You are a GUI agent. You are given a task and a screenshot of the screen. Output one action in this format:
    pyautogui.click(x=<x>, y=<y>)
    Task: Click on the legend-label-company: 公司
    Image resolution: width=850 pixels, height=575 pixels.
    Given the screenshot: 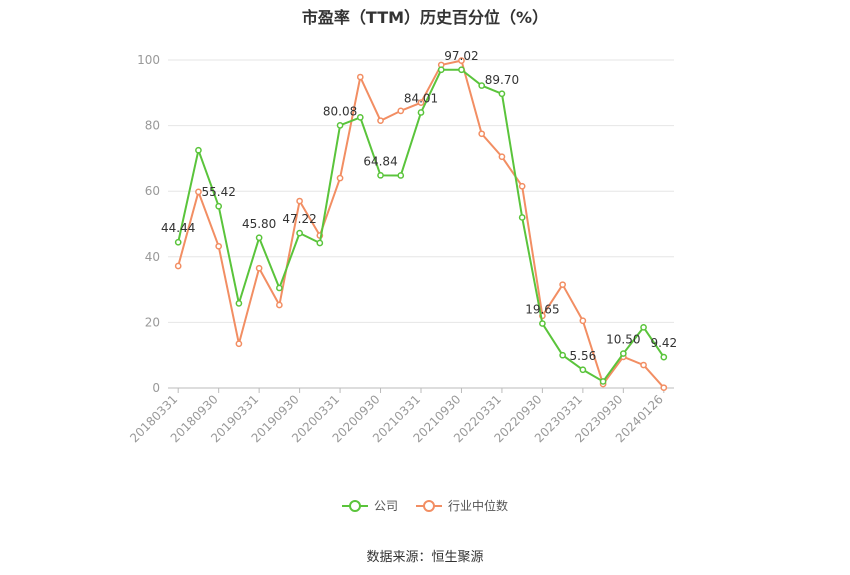 What is the action you would take?
    pyautogui.click(x=385, y=506)
    